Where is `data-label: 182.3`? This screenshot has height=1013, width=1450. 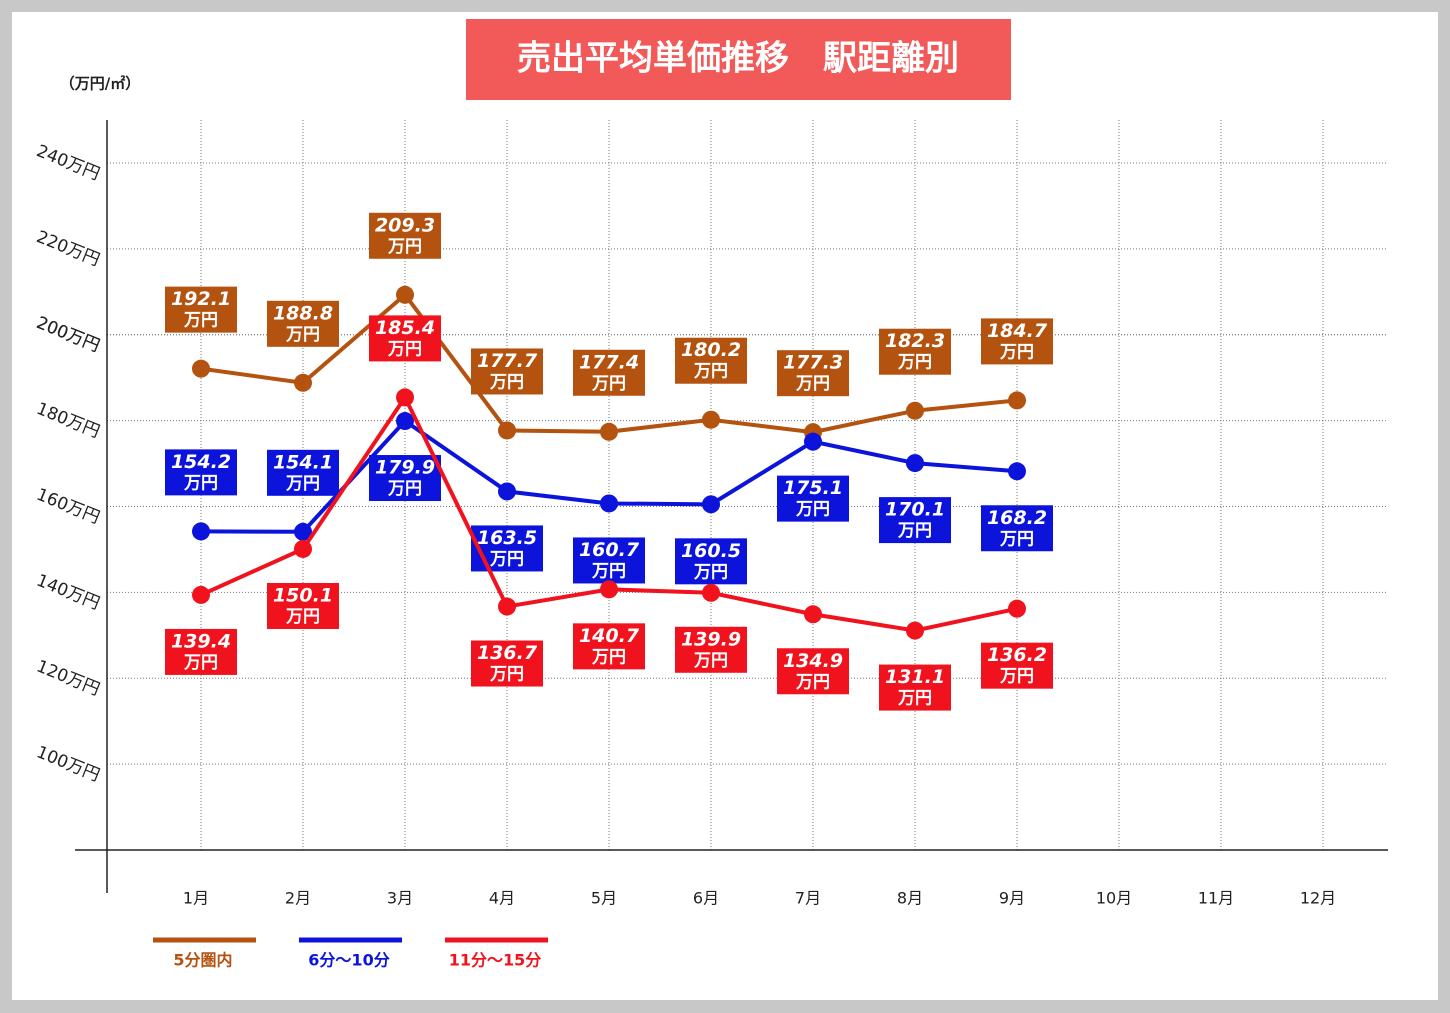
data-label: 182.3 is located at coordinates (915, 341).